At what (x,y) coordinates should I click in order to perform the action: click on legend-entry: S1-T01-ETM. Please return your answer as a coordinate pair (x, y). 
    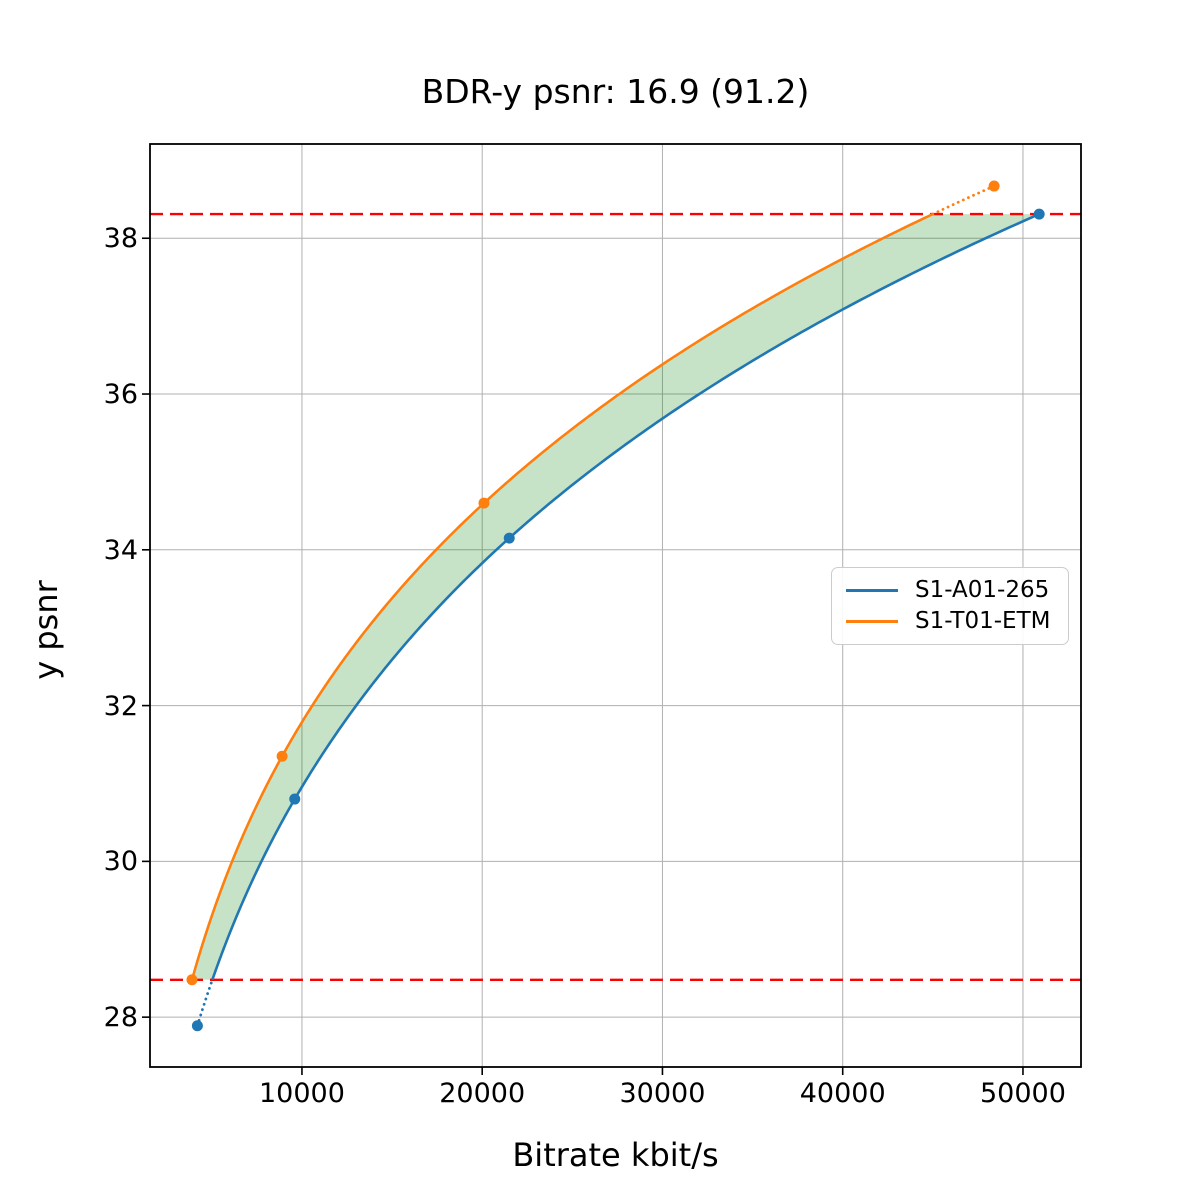
    Looking at the image, I should click on (957, 621).